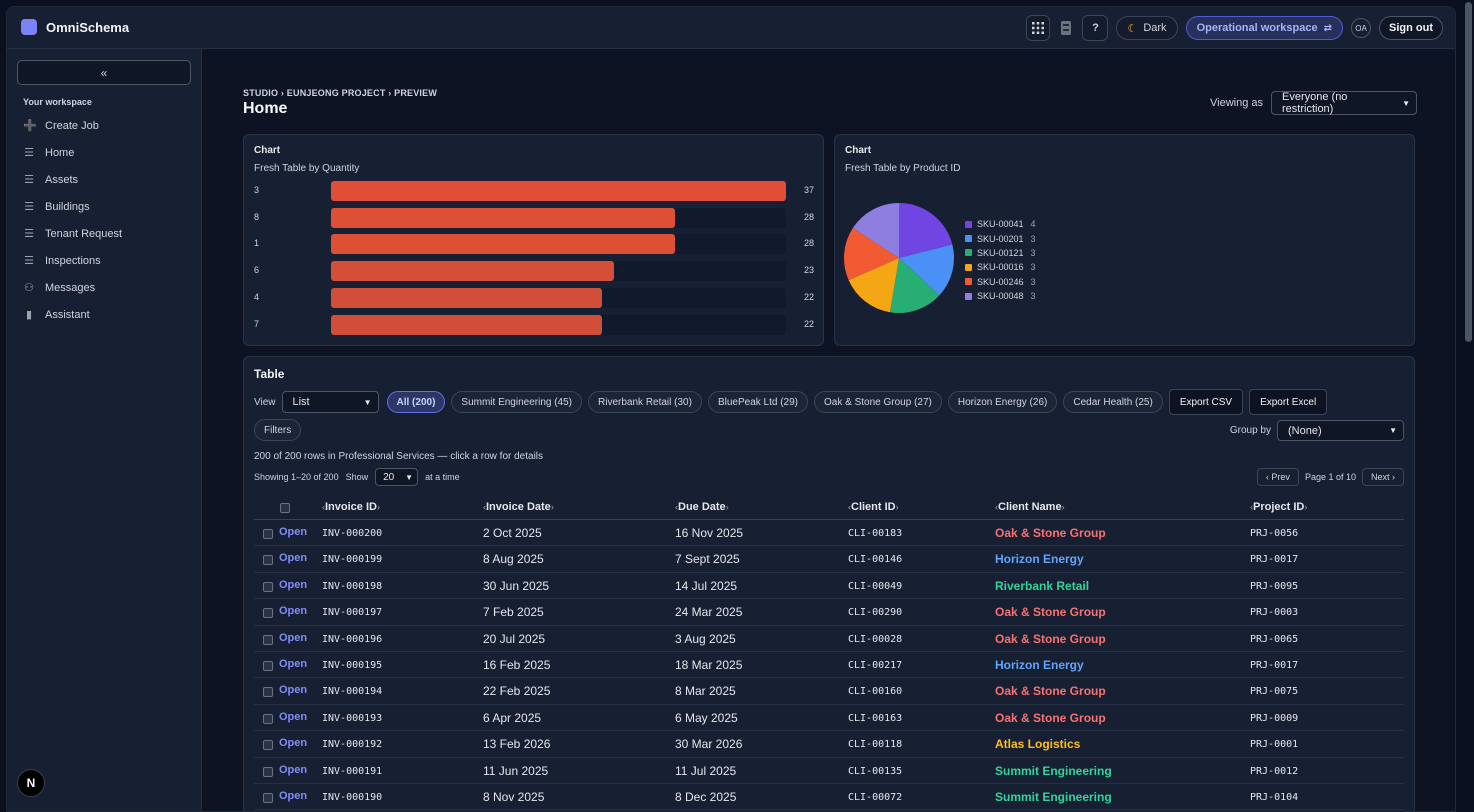 This screenshot has width=1474, height=812. I want to click on sidebar-item-tenant-request: ☰ Tenant Request, so click(108, 233).